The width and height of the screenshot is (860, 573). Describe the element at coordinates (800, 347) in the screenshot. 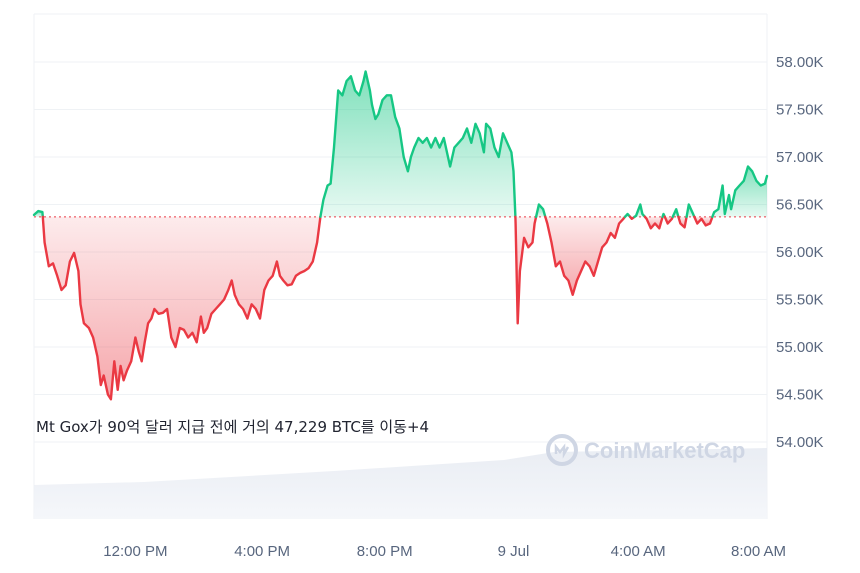

I see `y-tick-label: 55.00K` at that location.